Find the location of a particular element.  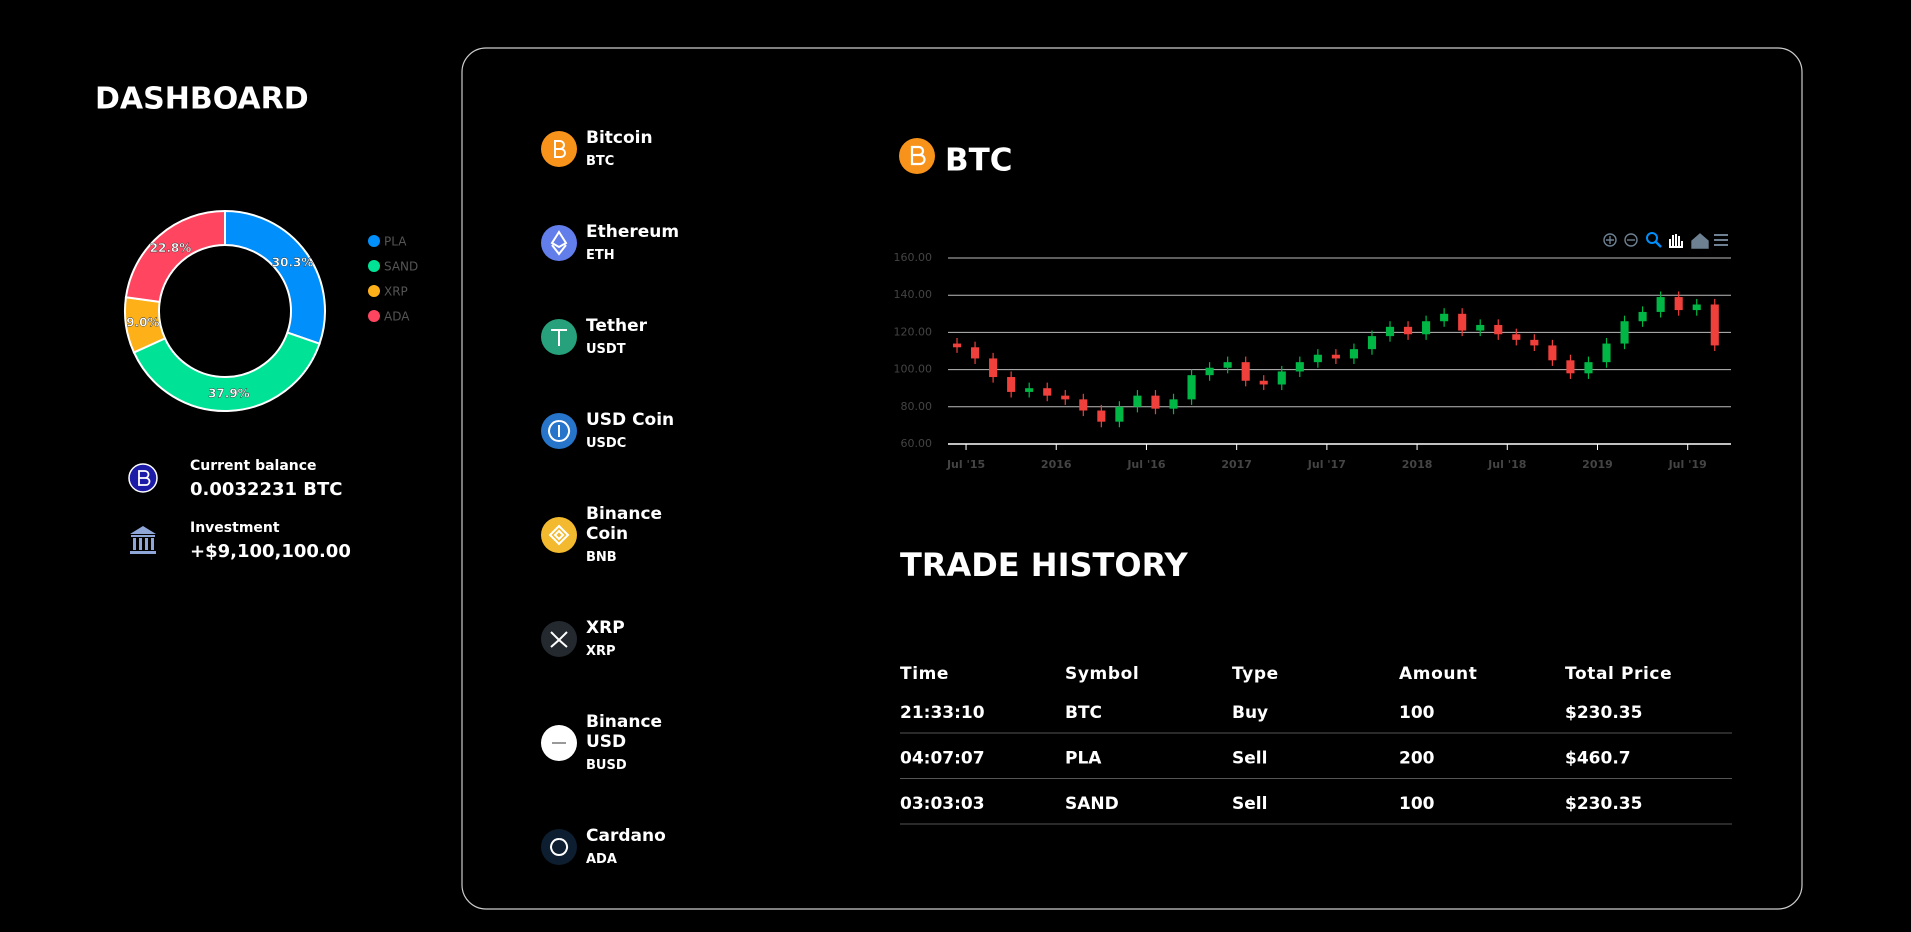

y-tick-label: 60.00 is located at coordinates (917, 443).